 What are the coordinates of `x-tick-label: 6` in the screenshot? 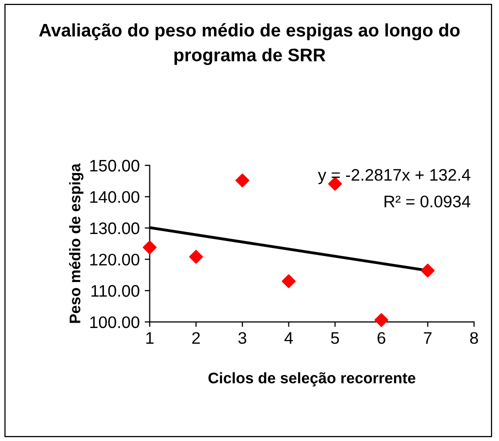 It's located at (382, 338).